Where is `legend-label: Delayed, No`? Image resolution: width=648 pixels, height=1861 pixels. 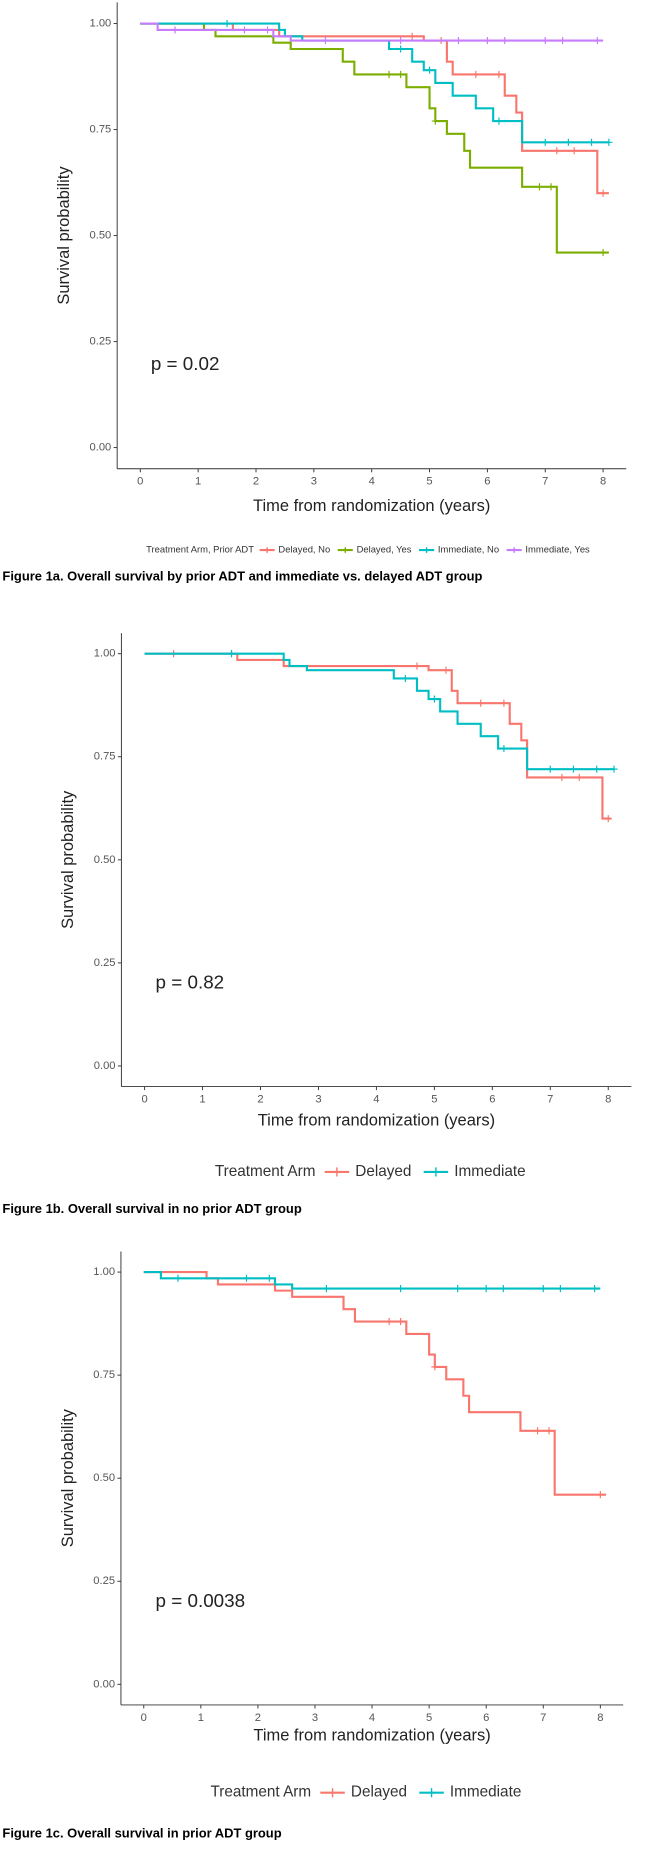
legend-label: Delayed, No is located at coordinates (304, 549).